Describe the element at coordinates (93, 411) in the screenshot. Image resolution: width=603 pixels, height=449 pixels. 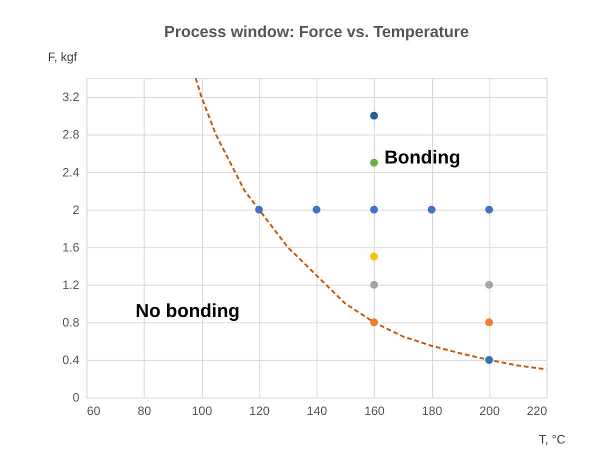
I see `x-tick-label: 60` at that location.